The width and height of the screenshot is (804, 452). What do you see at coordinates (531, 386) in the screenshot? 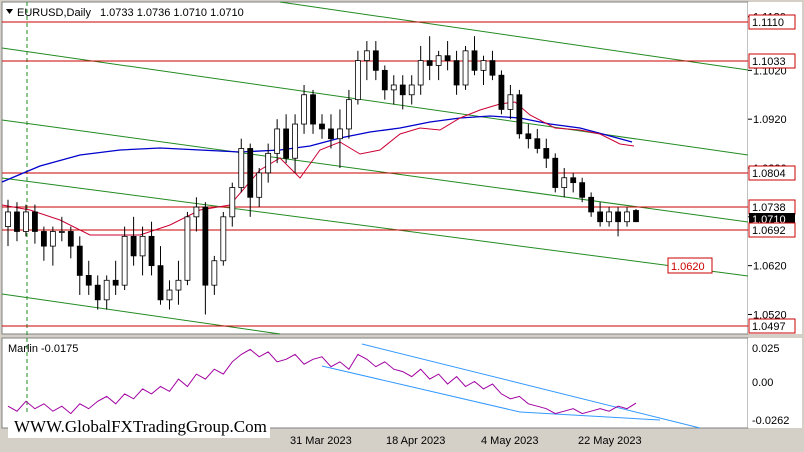
I see `marlin-channel-upper-a` at bounding box center [531, 386].